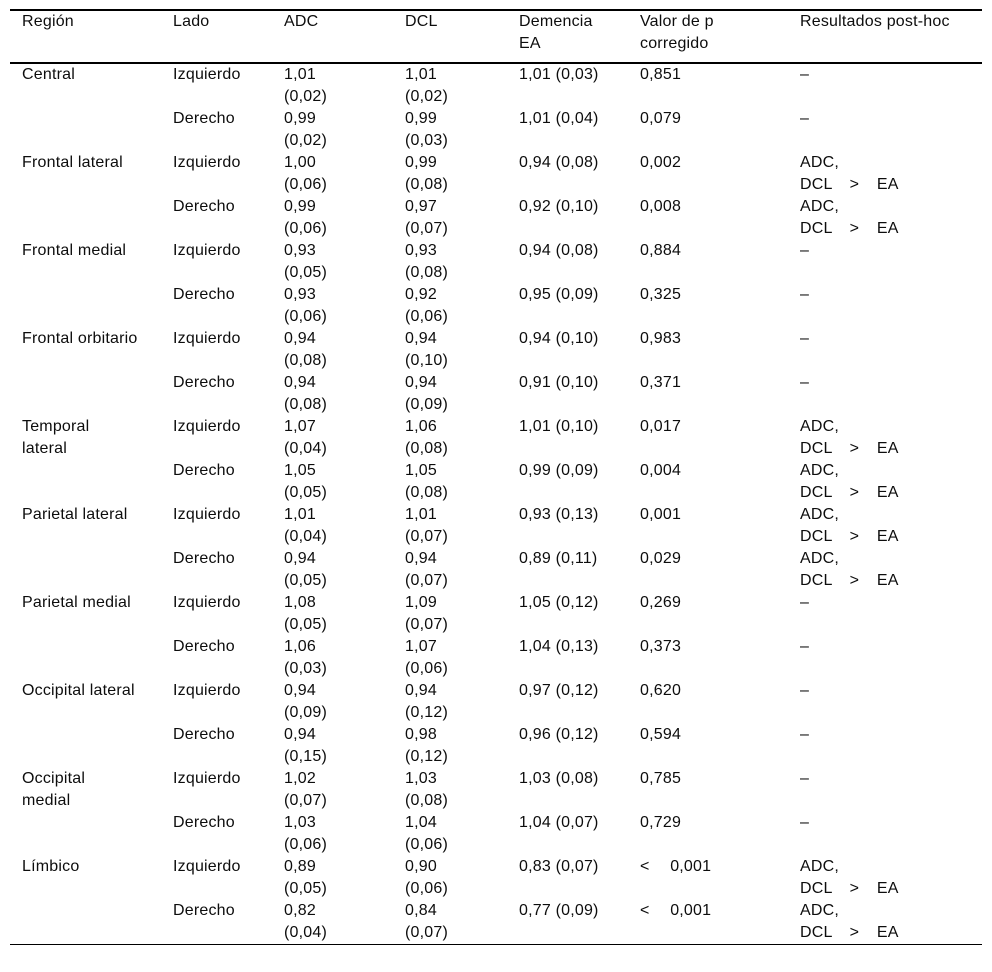  I want to click on dementia-ea-value: 0,91 (0,10), so click(559, 382).